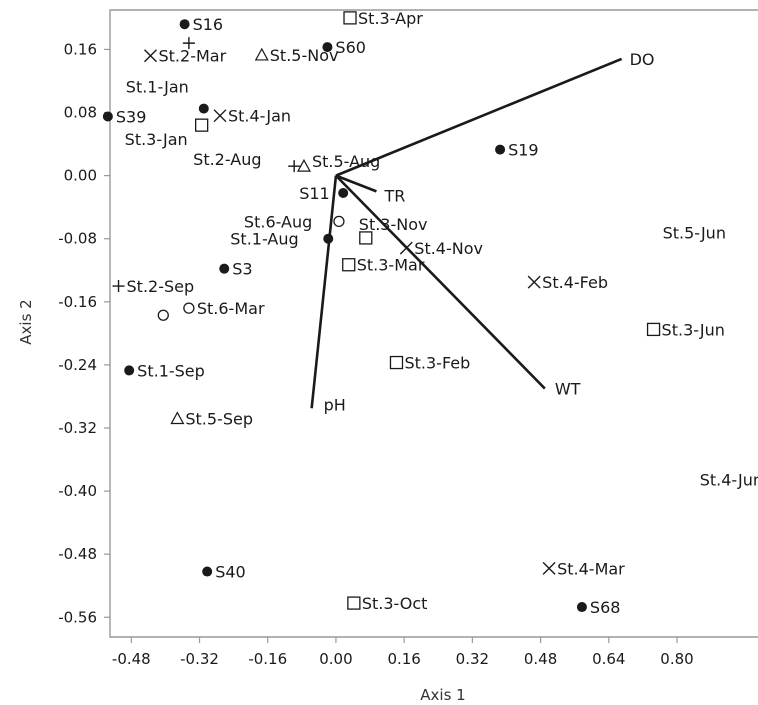 The image size is (758, 705). Describe the element at coordinates (324, 292) in the screenshot. I see `vector-ph` at that location.